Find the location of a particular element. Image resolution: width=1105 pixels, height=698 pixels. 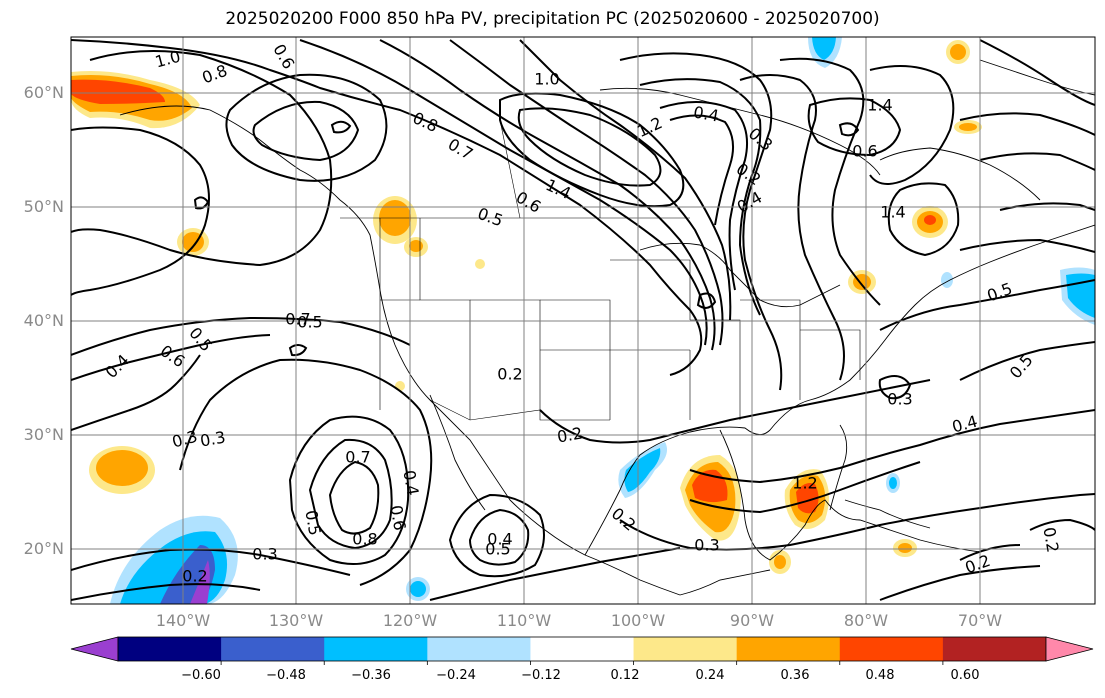

colorbar-tick-label: −0.24 is located at coordinates (456, 675).